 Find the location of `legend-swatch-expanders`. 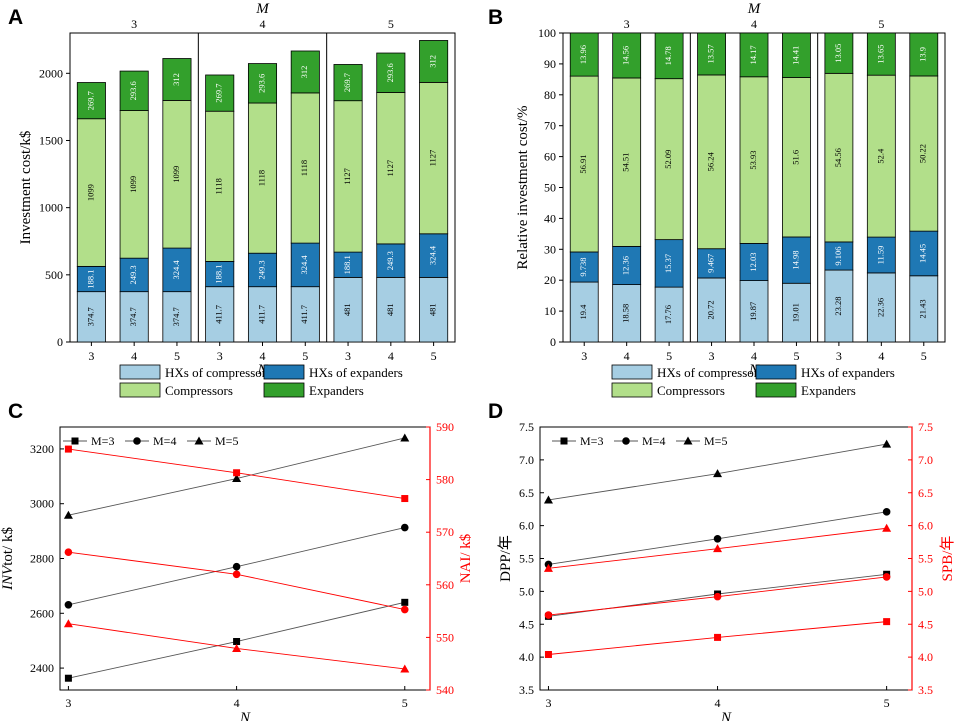

legend-swatch-expanders is located at coordinates (776, 390).